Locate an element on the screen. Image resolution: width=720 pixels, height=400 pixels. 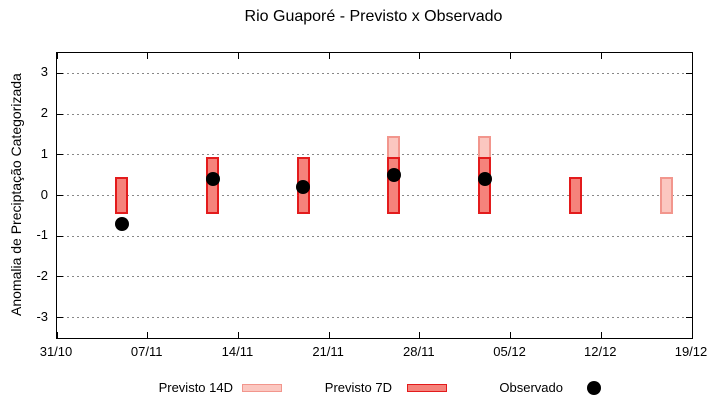
x-tick-label: 12/12 is located at coordinates (600, 351).